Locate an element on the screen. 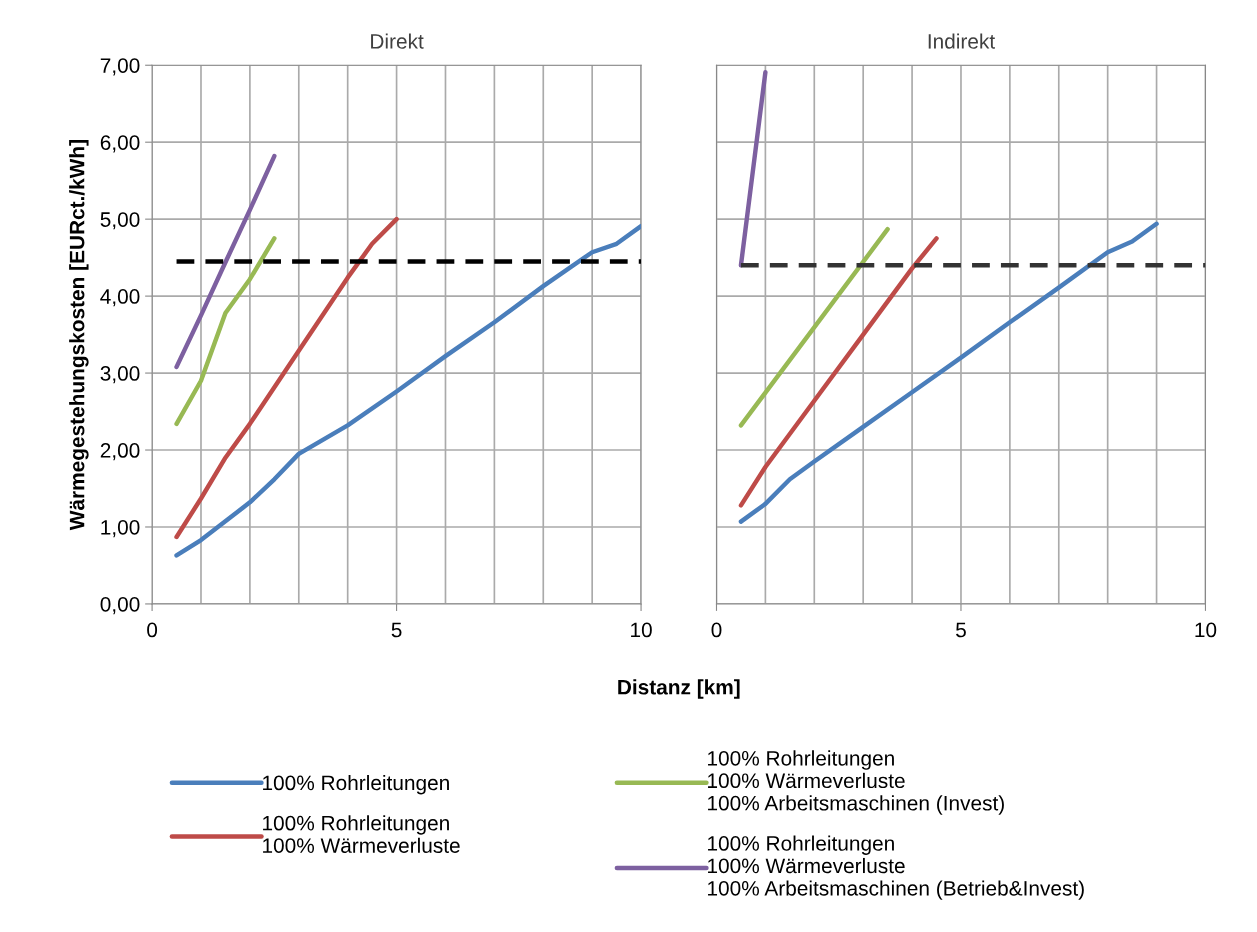 The height and width of the screenshot is (932, 1257). chart-title: Direkt is located at coordinates (397, 41).